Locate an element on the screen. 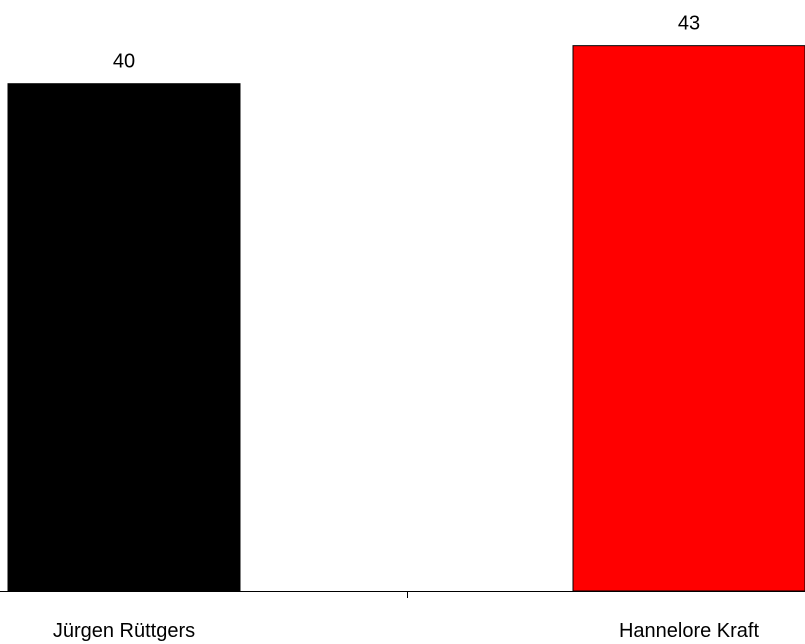 This screenshot has width=805, height=644. category-label-2: Hannelore Kraft is located at coordinates (689, 631).